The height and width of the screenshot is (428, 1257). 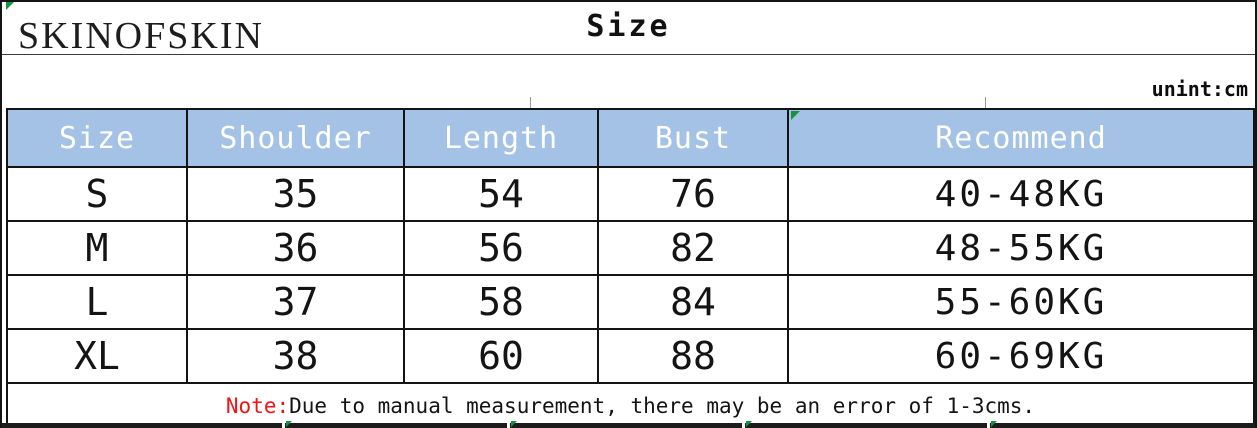 What do you see at coordinates (1021, 356) in the screenshot?
I see `recommend-cell: 60-69KG` at bounding box center [1021, 356].